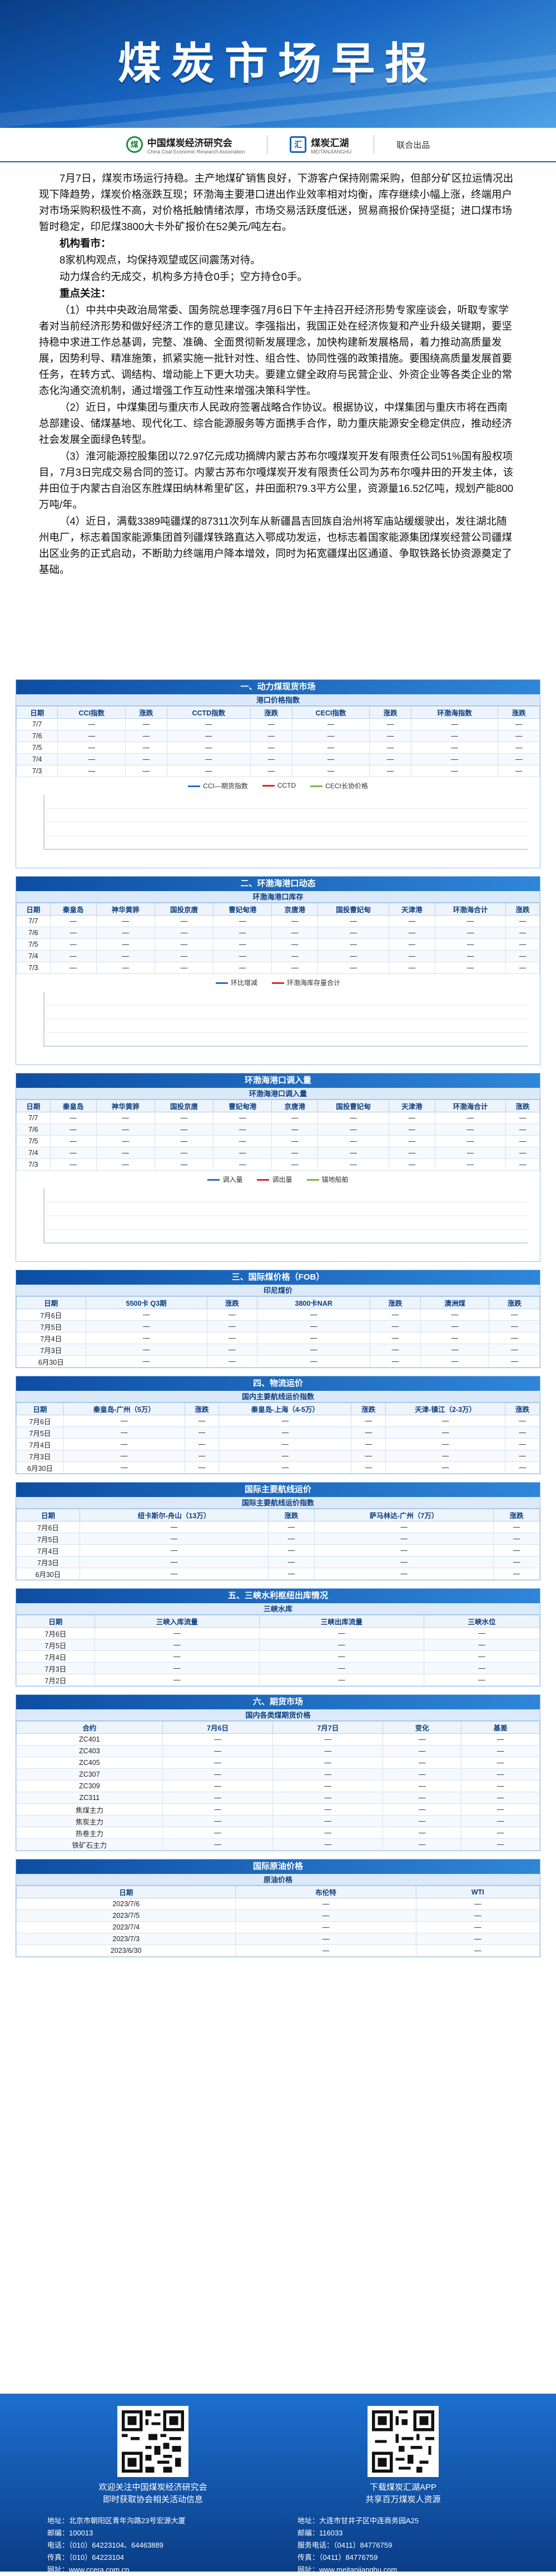 This screenshot has height=2576, width=556. Describe the element at coordinates (89, 1775) in the screenshot. I see `table-cell: ZC307` at that location.